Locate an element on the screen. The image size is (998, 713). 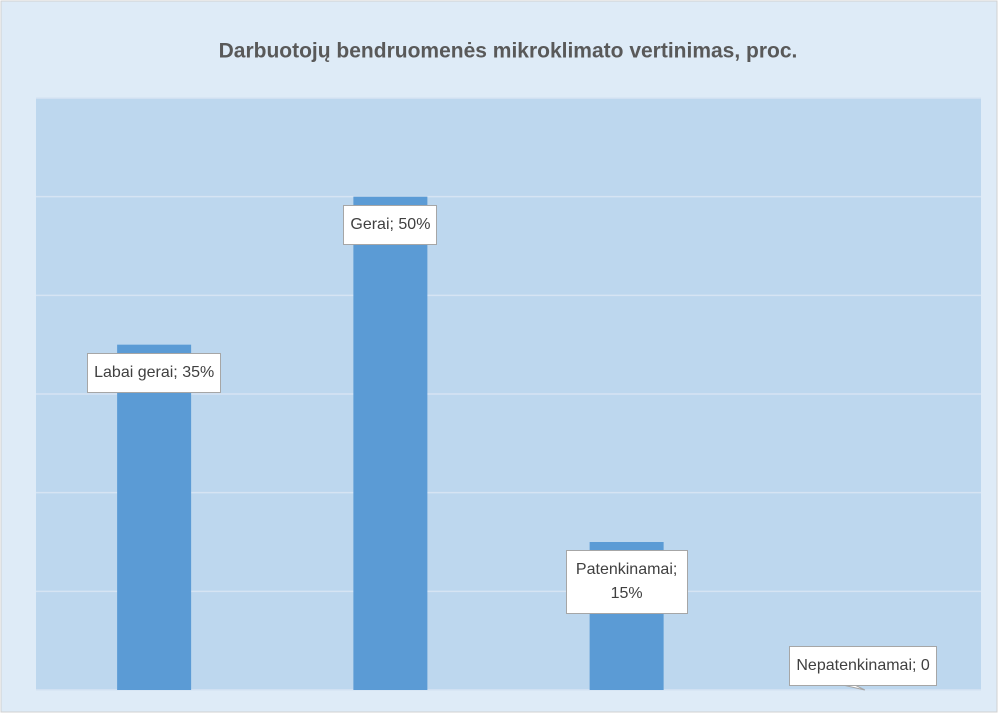
data-label: Patenkinamai; 15% is located at coordinates (626, 582).